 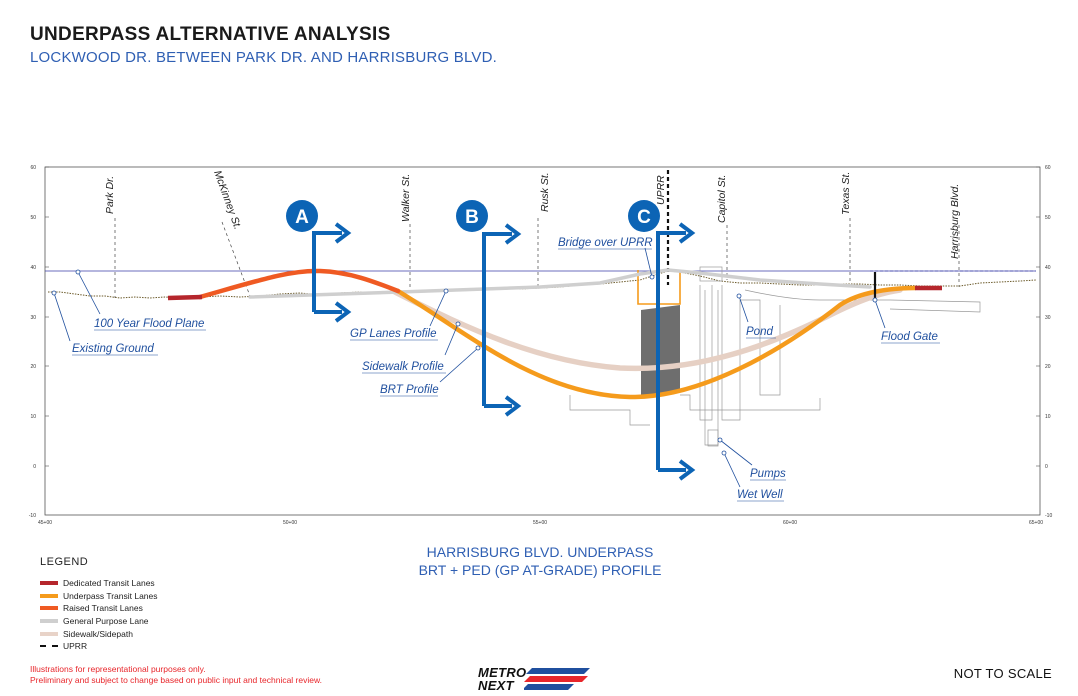 I want to click on legend-label: Sidewalk/Sidepath, so click(x=98, y=633).